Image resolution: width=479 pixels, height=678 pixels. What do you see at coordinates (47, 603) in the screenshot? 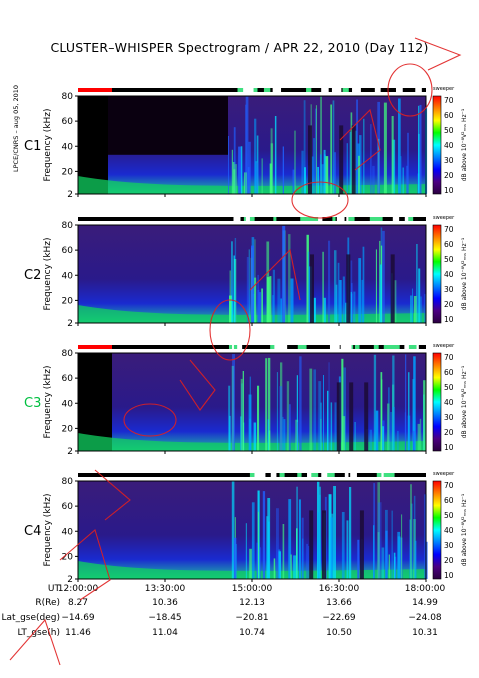
I see `ephemeris-row-label: R(Re)` at bounding box center [47, 603].